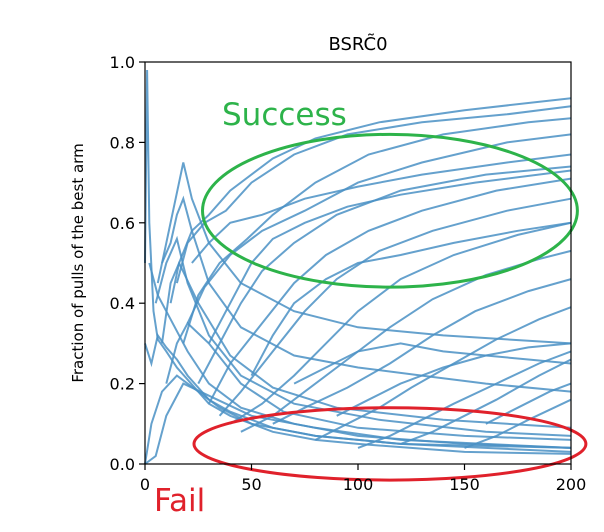 Image resolution: width=604 pixels, height=532 pixels. Describe the element at coordinates (358, 484) in the screenshot. I see `x-tick-label: 100` at that location.